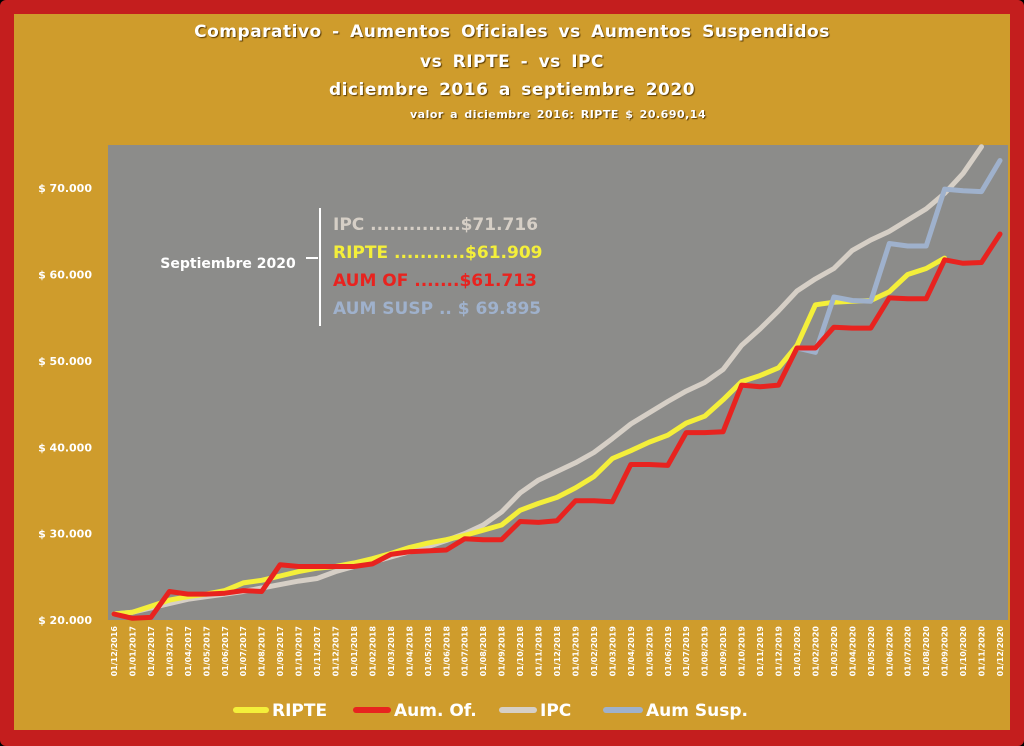  Describe the element at coordinates (65, 361) in the screenshot. I see `y-tick-label: $ 50.000` at that location.